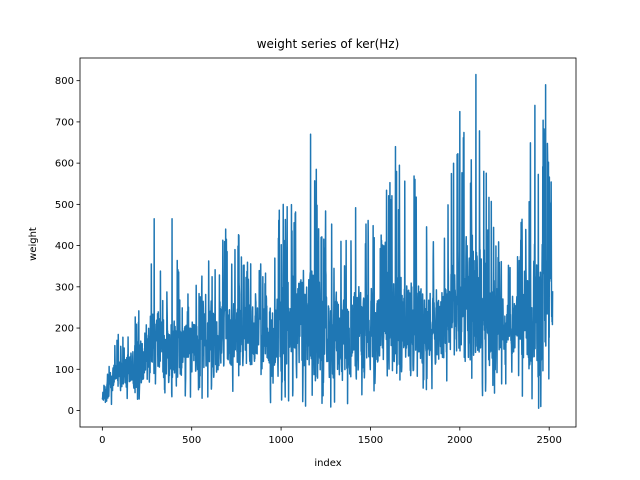 The width and height of the screenshot is (640, 480). Describe the element at coordinates (64, 287) in the screenshot. I see `y-tick-label: 300` at that location.